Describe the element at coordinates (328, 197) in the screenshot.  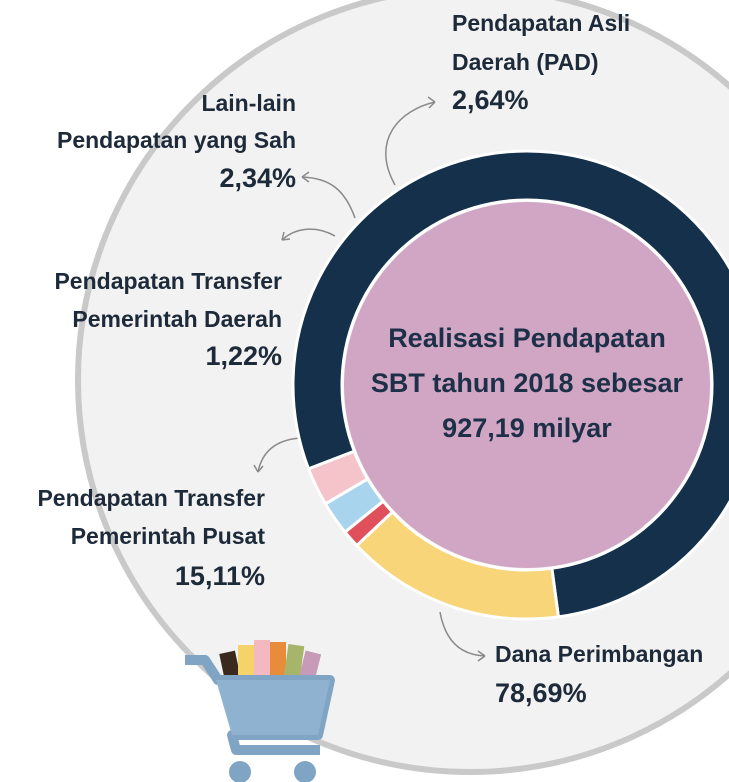
I see `arrow-lain` at that location.